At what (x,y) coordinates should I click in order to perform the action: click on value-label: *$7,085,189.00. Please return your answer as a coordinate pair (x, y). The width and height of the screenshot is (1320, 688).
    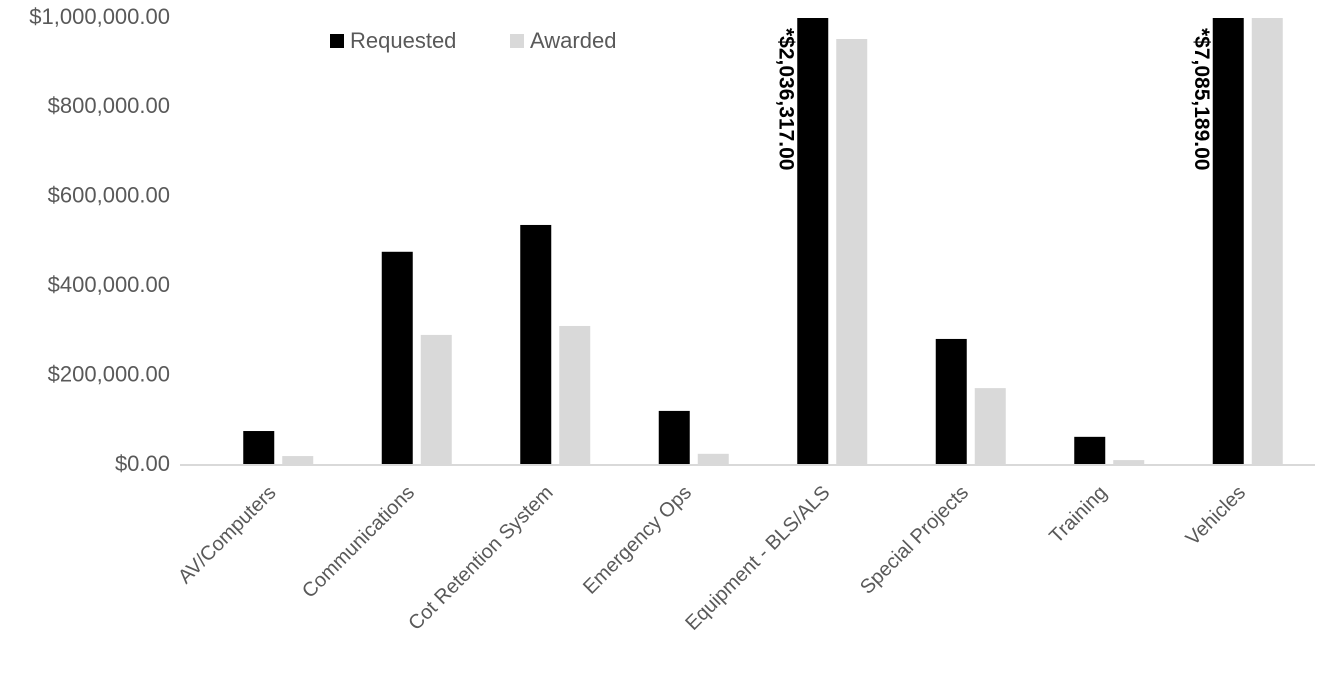
    Looking at the image, I should click on (1201, 99).